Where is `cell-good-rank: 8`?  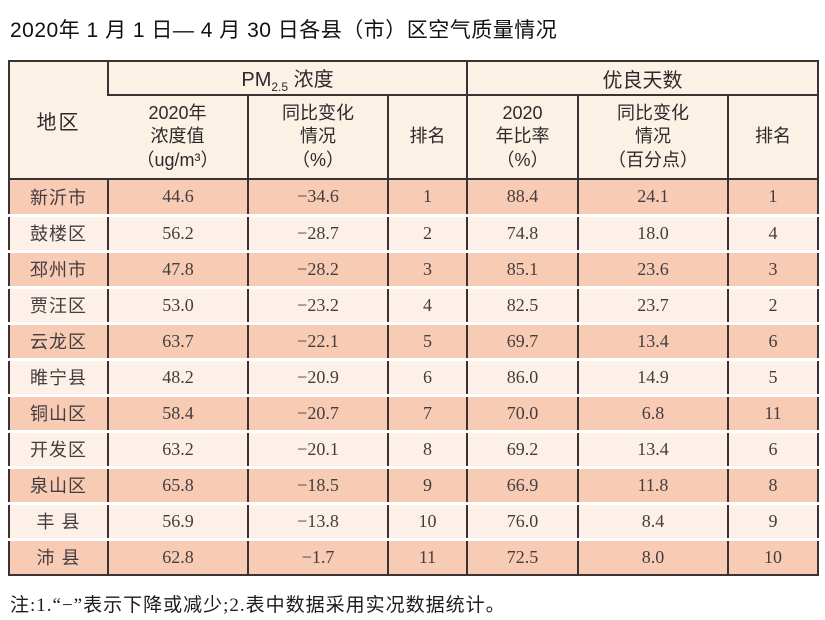
cell-good-rank: 8 is located at coordinates (772, 484).